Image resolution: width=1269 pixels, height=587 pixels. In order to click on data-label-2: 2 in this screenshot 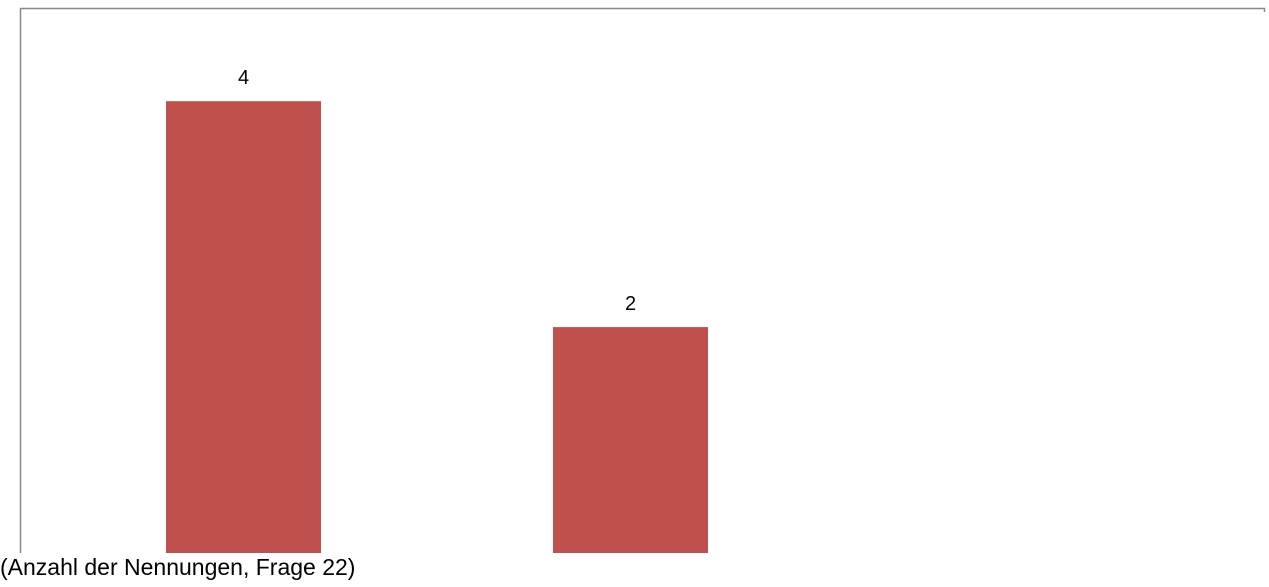, I will do `click(630, 304)`.